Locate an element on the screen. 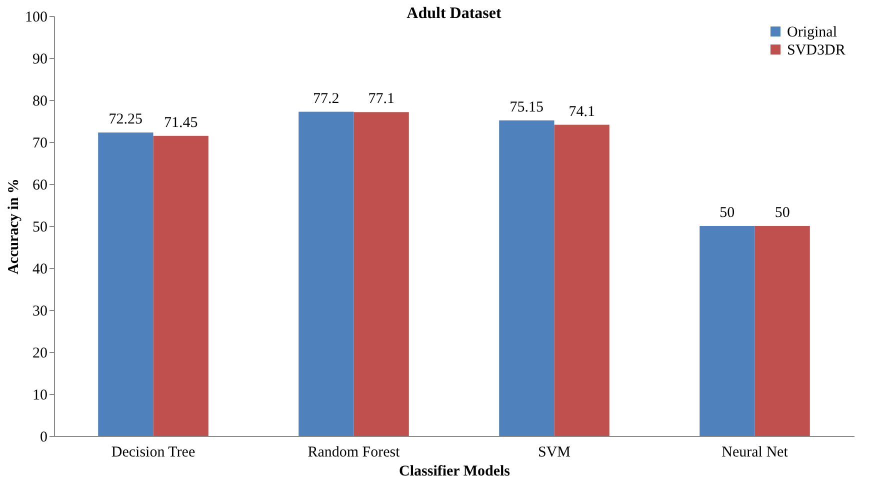  y-tick-label: 20 is located at coordinates (40, 354).